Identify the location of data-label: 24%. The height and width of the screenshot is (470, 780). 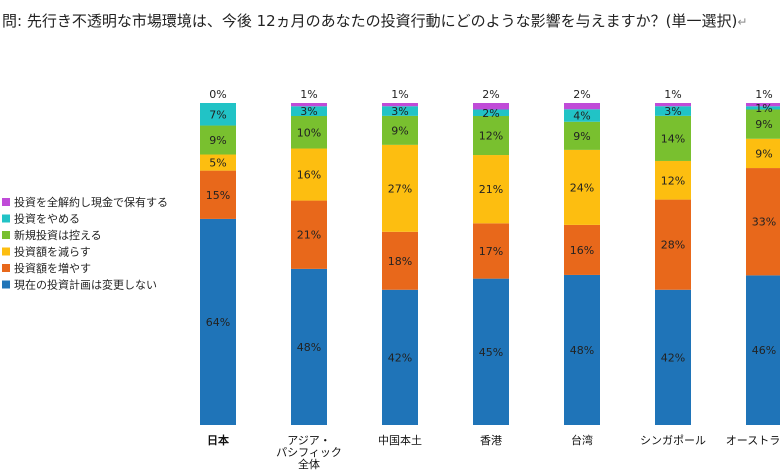
(582, 187).